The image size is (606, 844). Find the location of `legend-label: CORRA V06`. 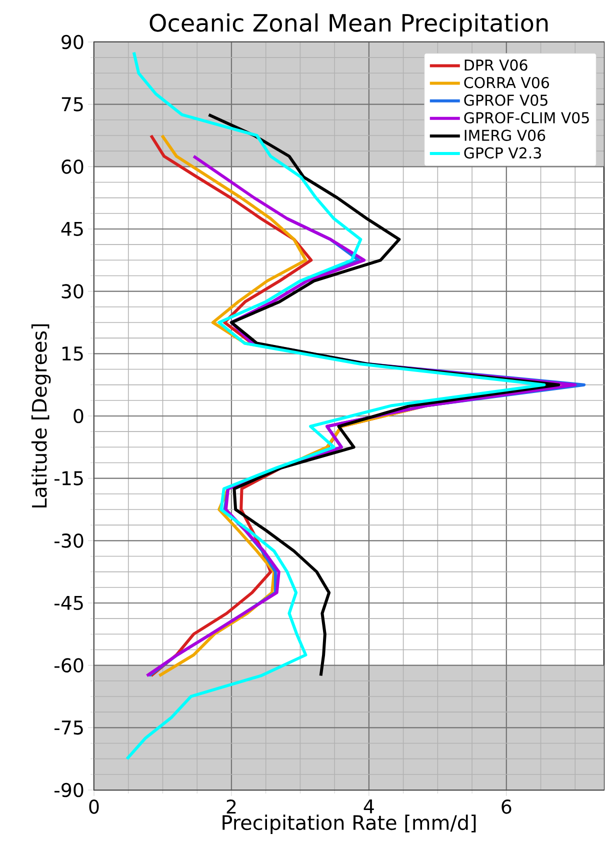

legend-label: CORRA V06 is located at coordinates (506, 82).